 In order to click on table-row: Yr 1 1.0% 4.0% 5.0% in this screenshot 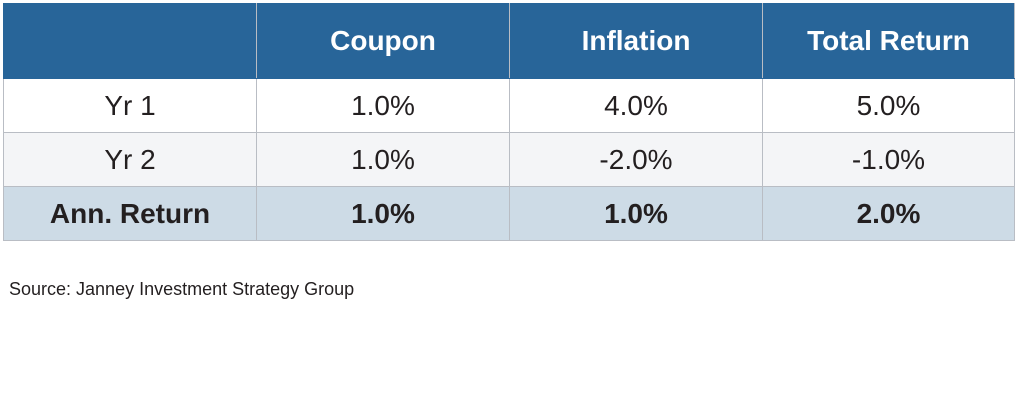, I will do `click(509, 105)`.